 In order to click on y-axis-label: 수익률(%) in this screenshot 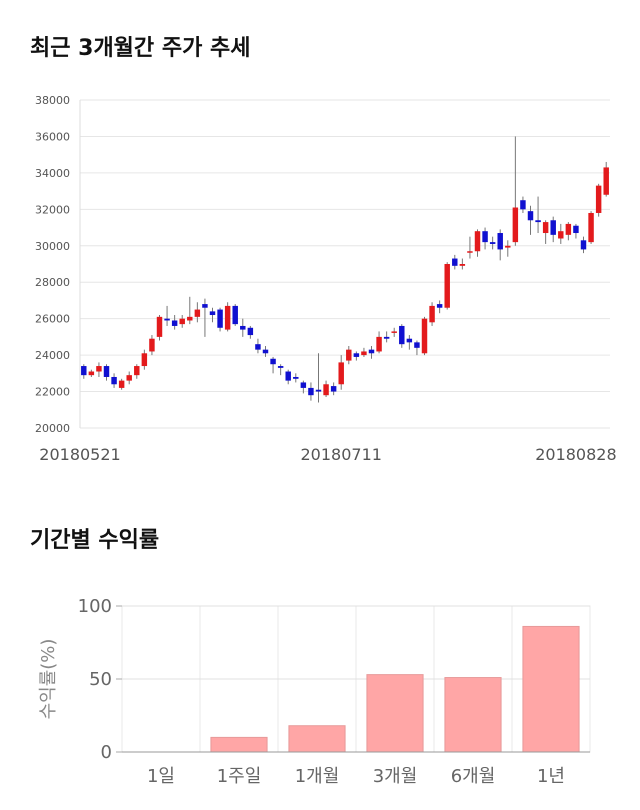, I will do `click(48, 679)`.